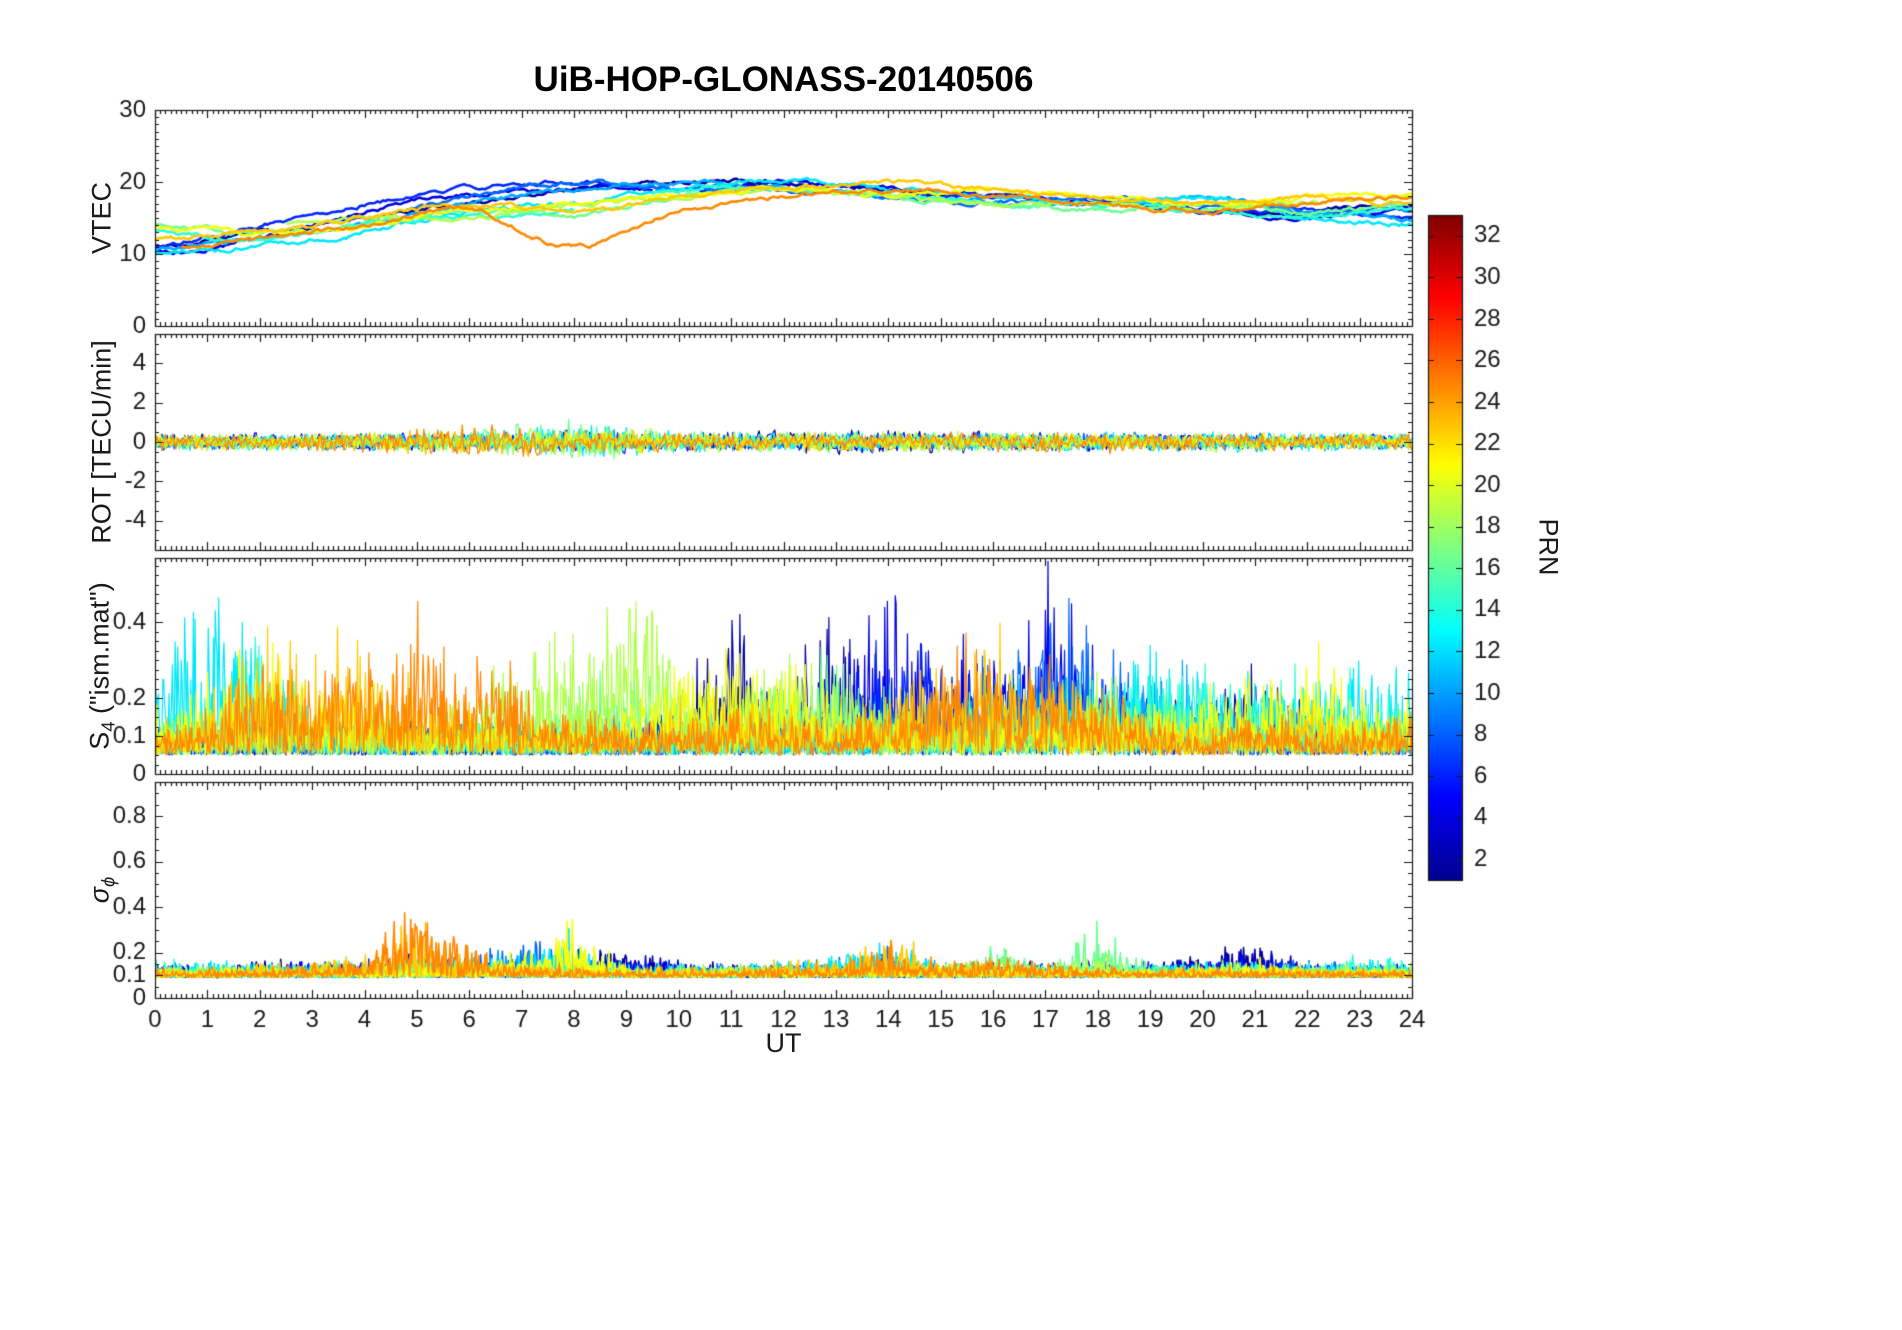 The width and height of the screenshot is (1902, 1330). Describe the element at coordinates (101, 218) in the screenshot. I see `y-axis-label-vtec: VTEC` at that location.